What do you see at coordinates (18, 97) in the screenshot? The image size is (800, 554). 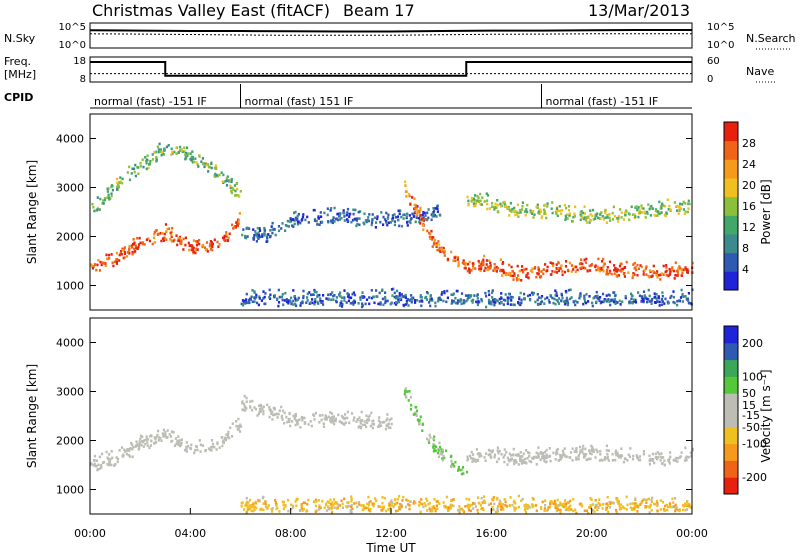 I see `cpid-label: CPID` at bounding box center [18, 97].